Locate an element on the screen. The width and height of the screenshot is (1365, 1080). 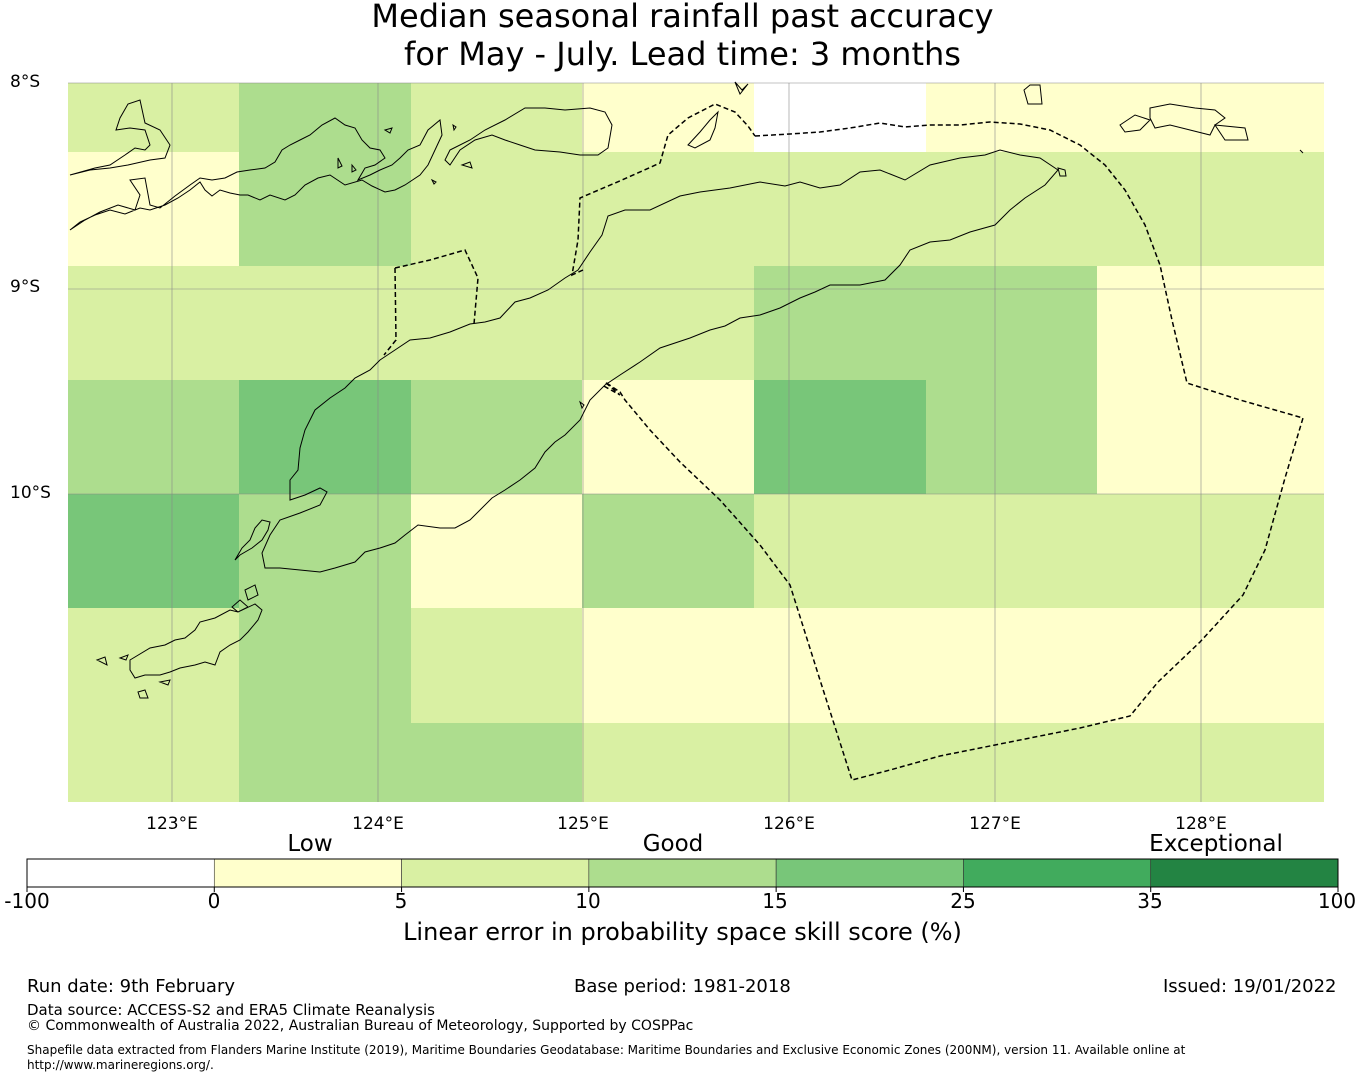
colorbar is located at coordinates (682, 875).